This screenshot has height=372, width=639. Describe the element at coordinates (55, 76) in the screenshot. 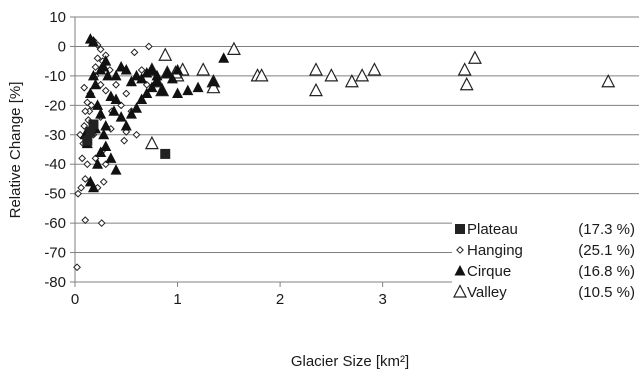

I see `y-tick-label: -10` at that location.